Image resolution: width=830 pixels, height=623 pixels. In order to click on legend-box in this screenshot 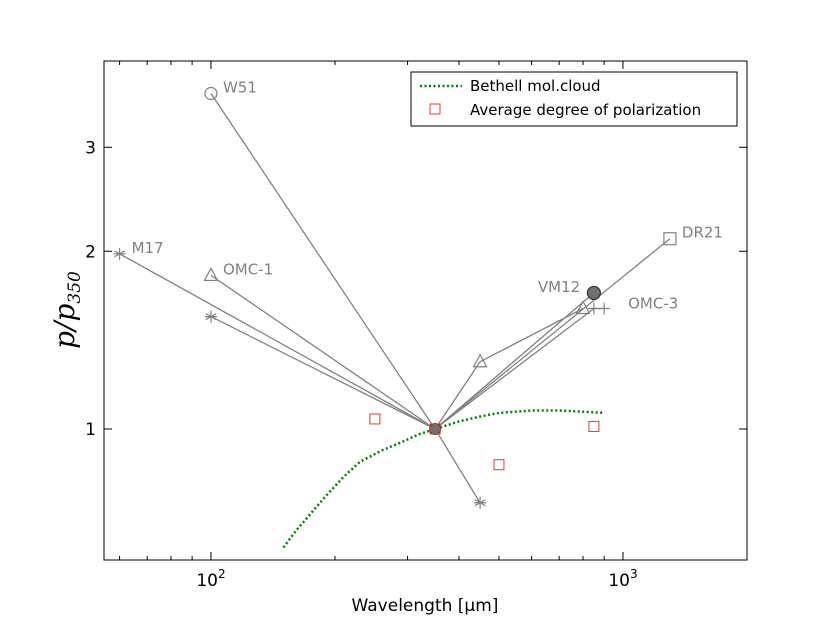, I will do `click(574, 99)`.